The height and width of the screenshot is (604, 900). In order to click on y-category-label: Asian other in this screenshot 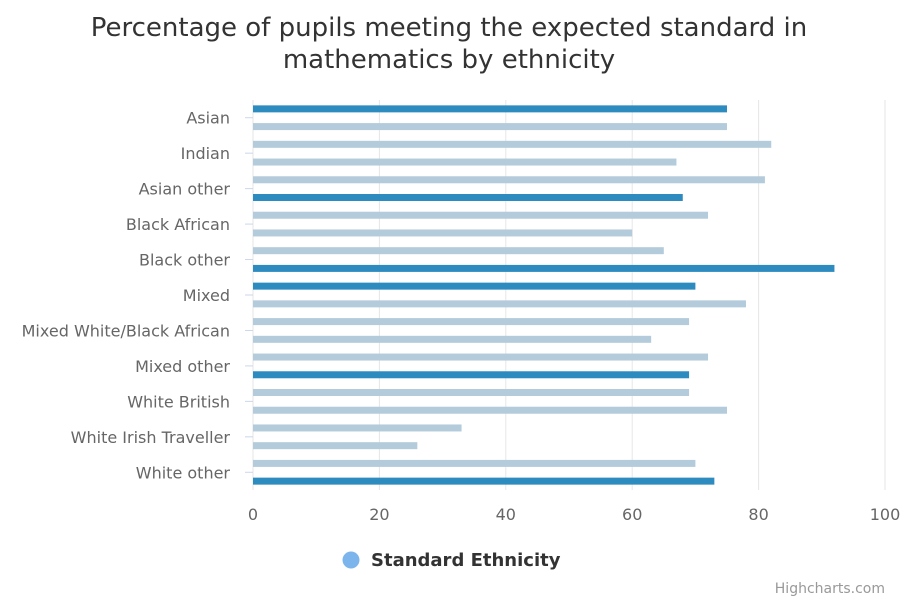, I will do `click(185, 189)`.